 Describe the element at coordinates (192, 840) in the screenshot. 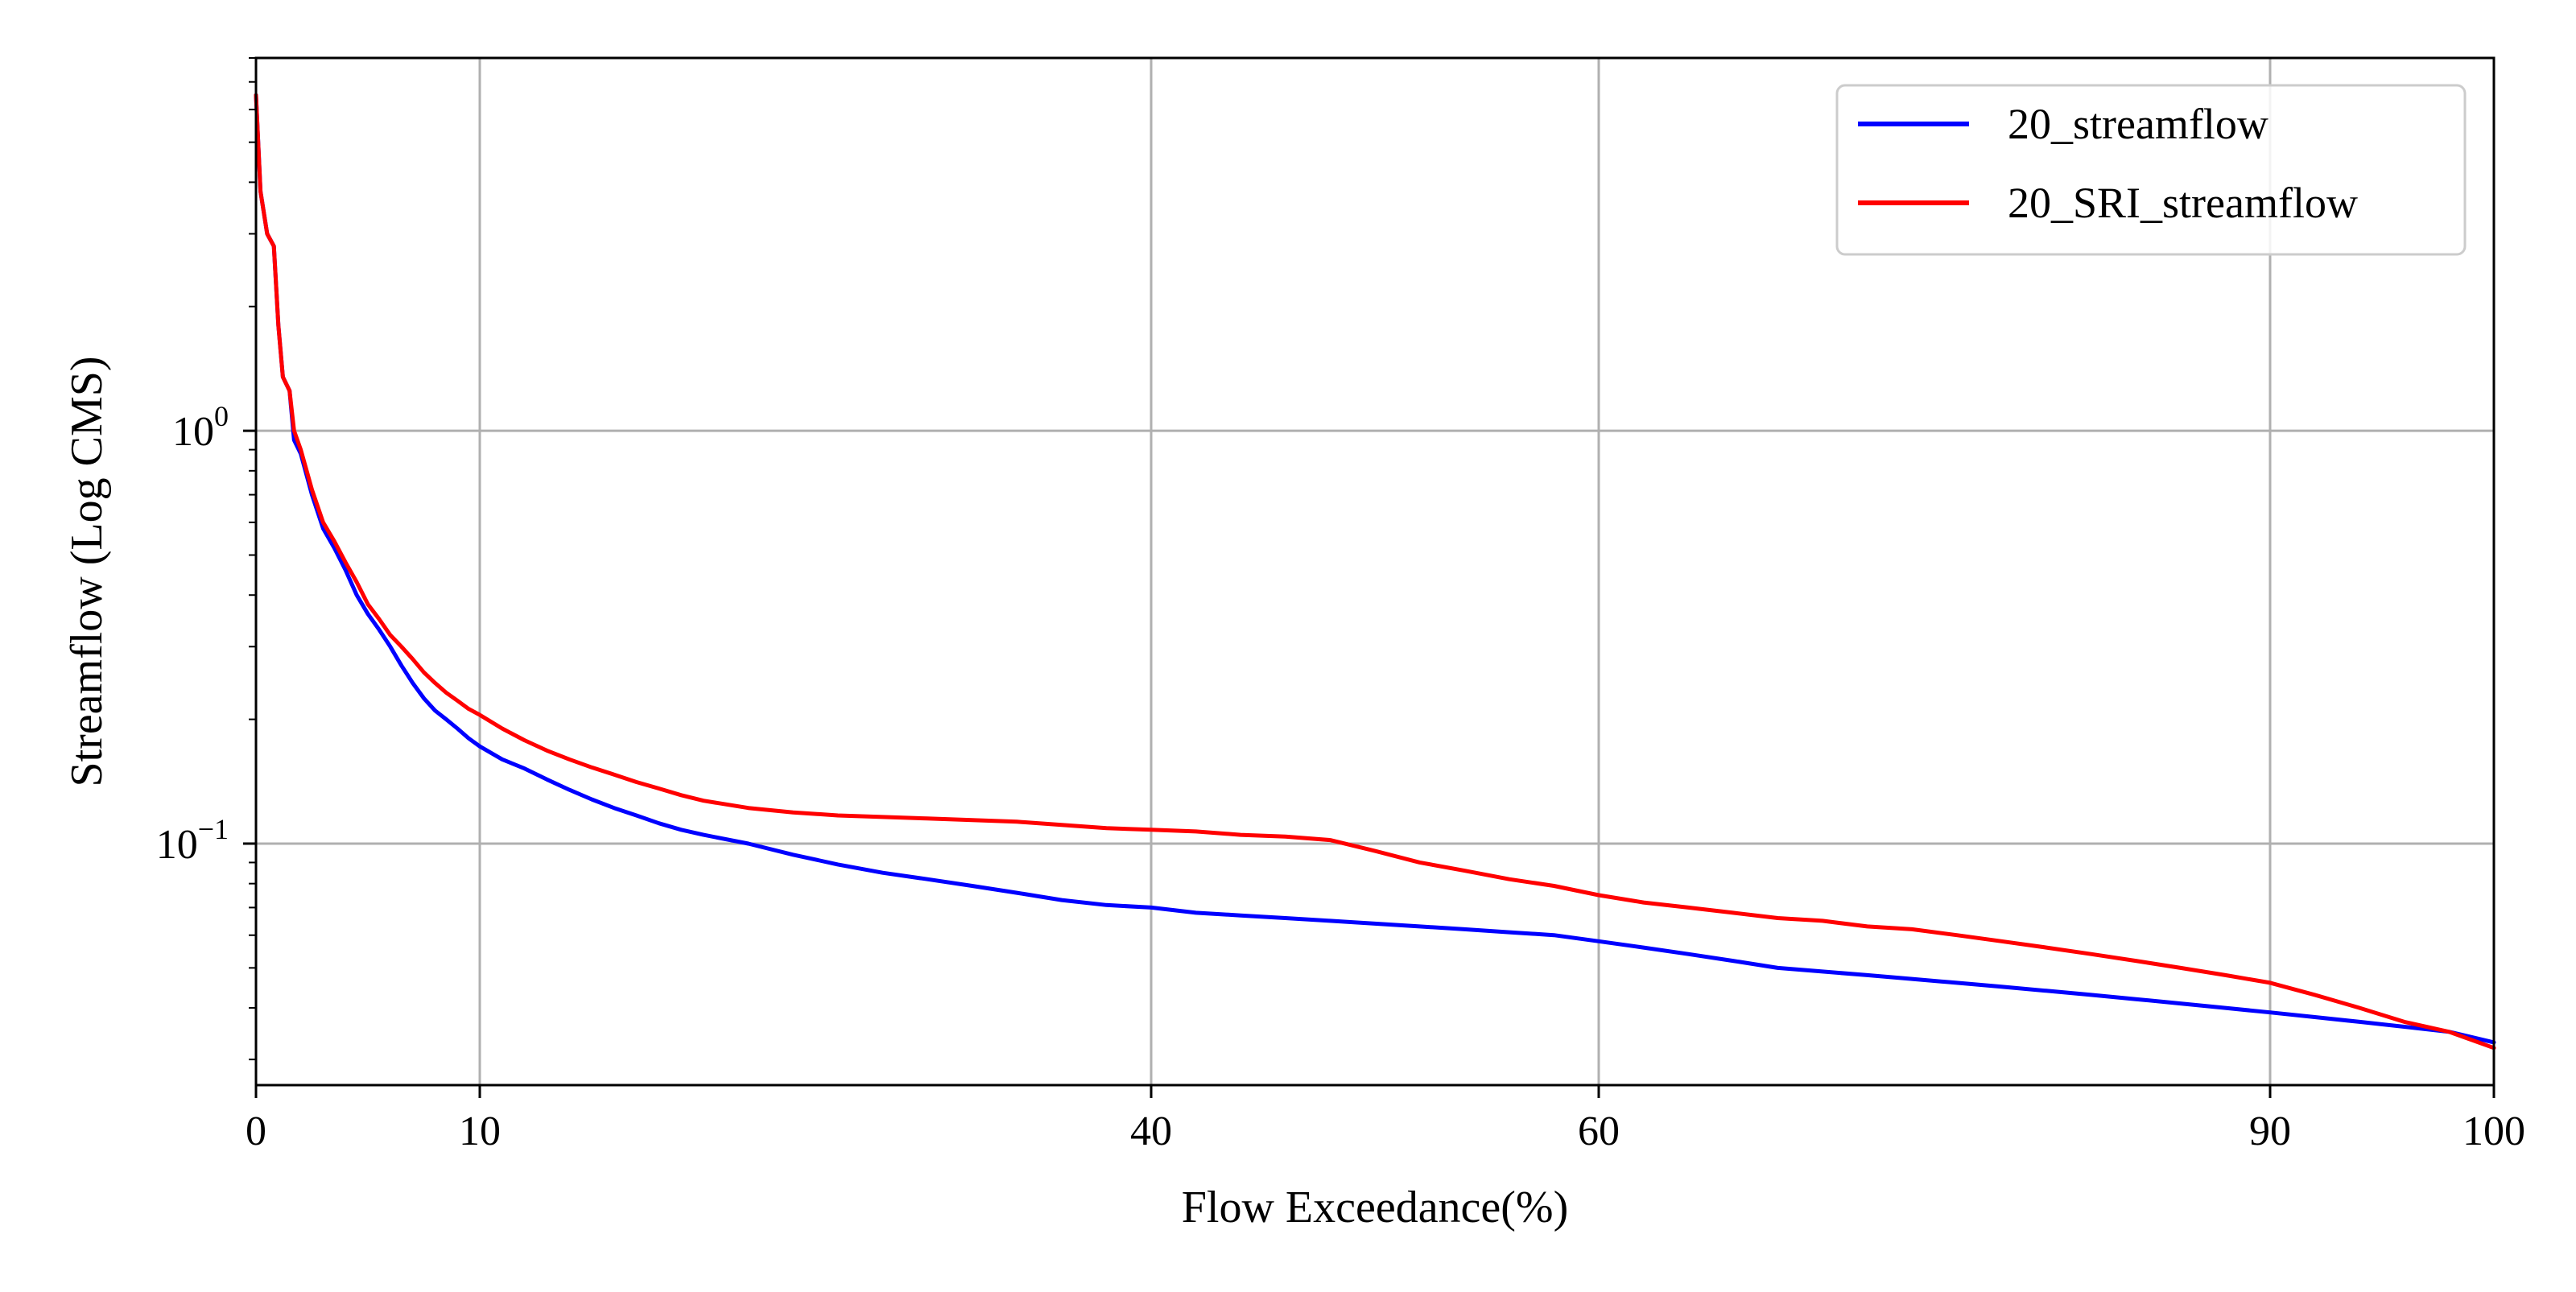

I see `y-tick-label: 10⁻¹` at that location.